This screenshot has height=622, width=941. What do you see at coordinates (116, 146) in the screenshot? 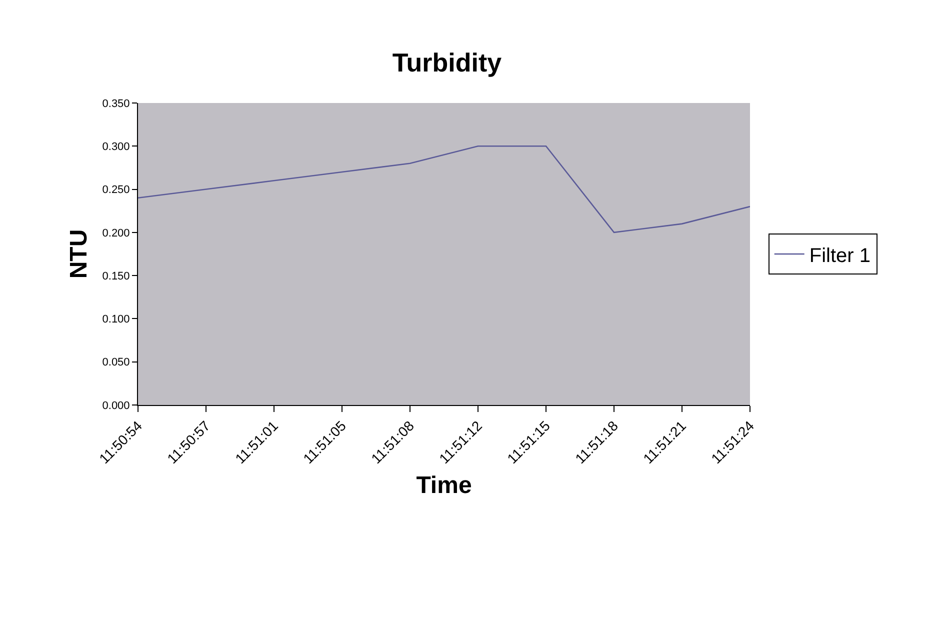
I see `y-tick-label: 0.300` at bounding box center [116, 146].